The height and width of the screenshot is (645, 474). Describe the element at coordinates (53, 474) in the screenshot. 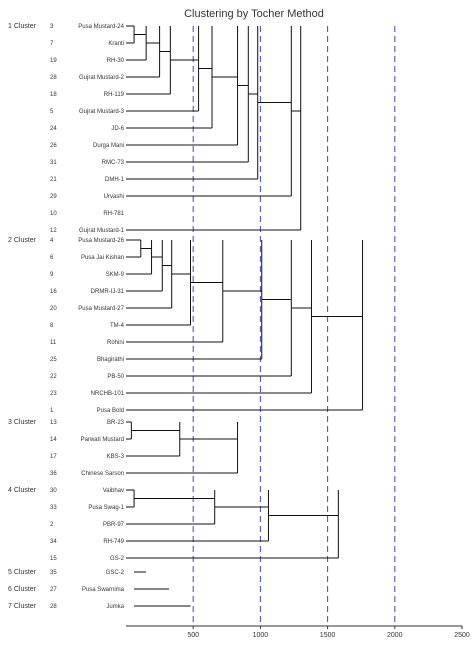

I see `item-number: 36` at that location.